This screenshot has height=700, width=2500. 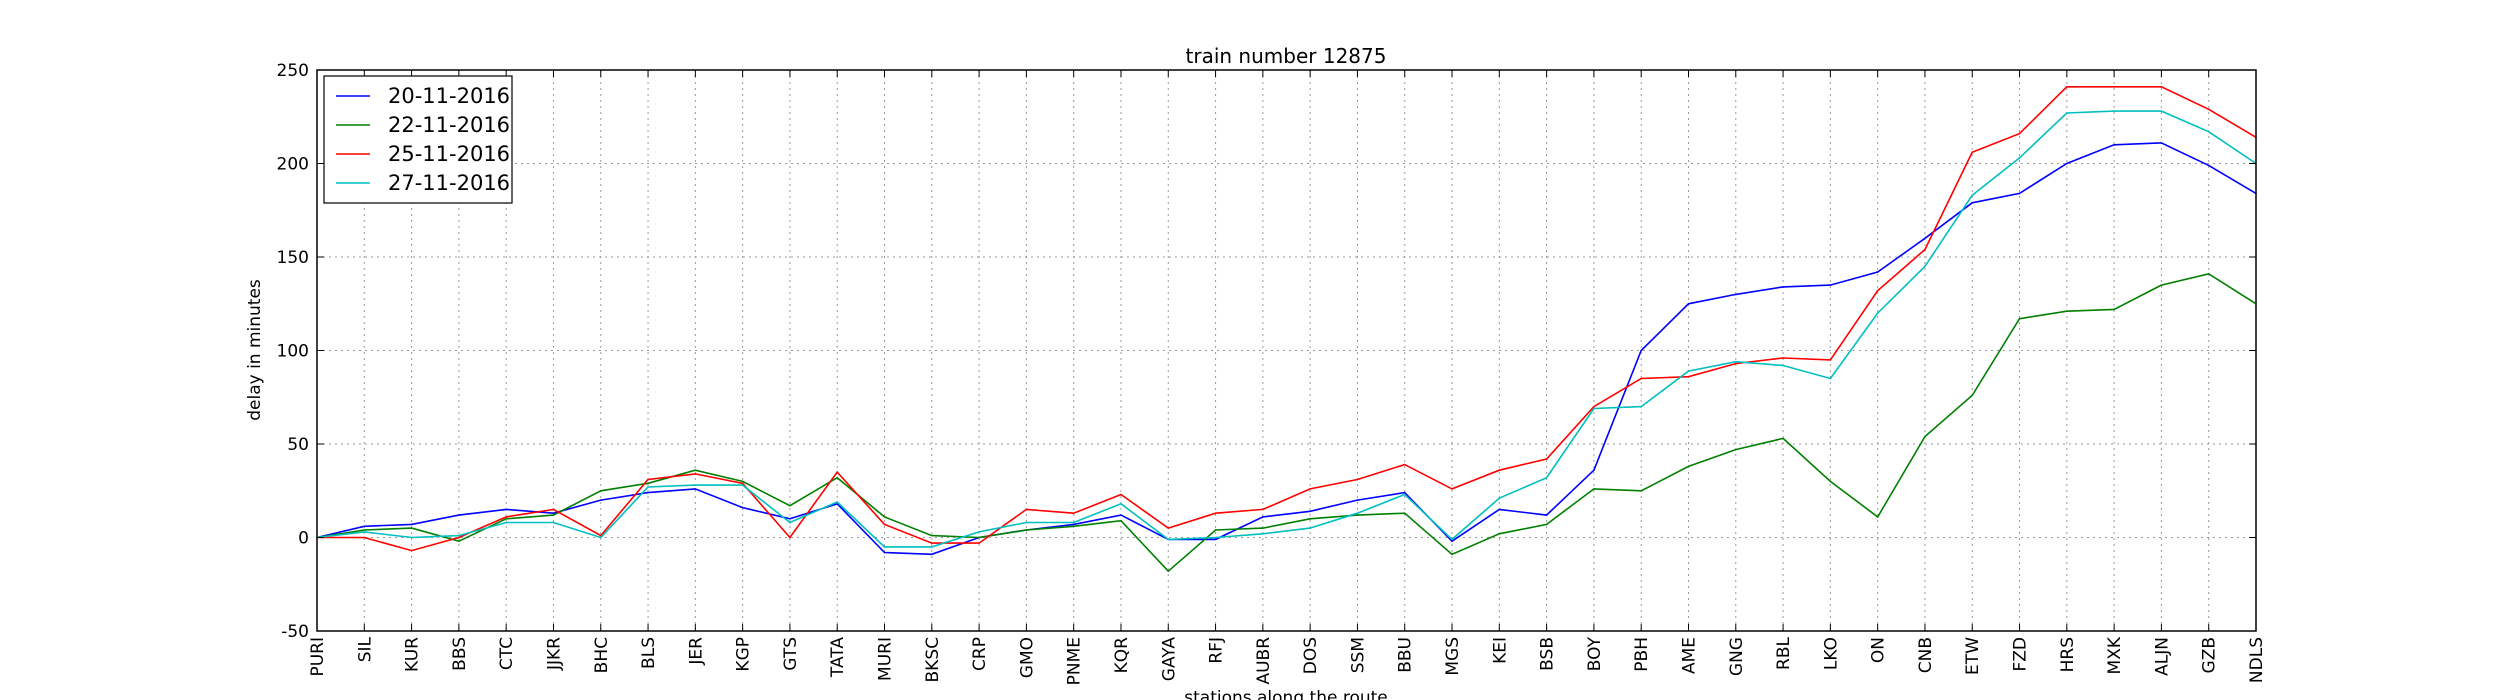 I want to click on x-tick-label: MGS, so click(x=1453, y=656).